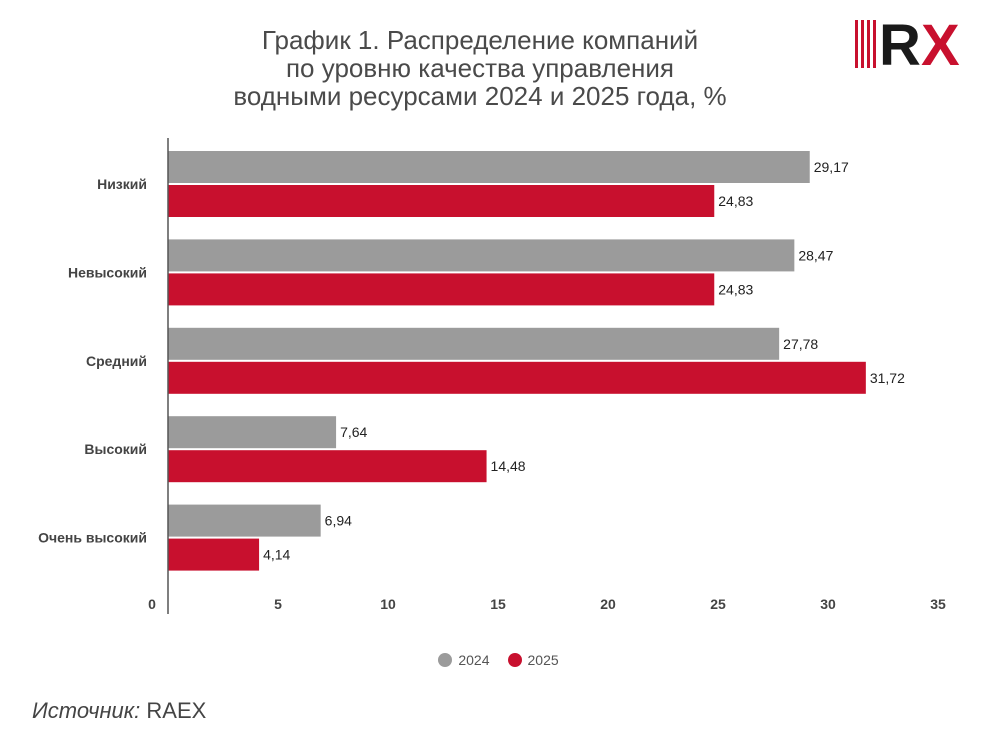 The width and height of the screenshot is (997, 744). What do you see at coordinates (474, 660) in the screenshot?
I see `legend-label-2024: 2024` at bounding box center [474, 660].